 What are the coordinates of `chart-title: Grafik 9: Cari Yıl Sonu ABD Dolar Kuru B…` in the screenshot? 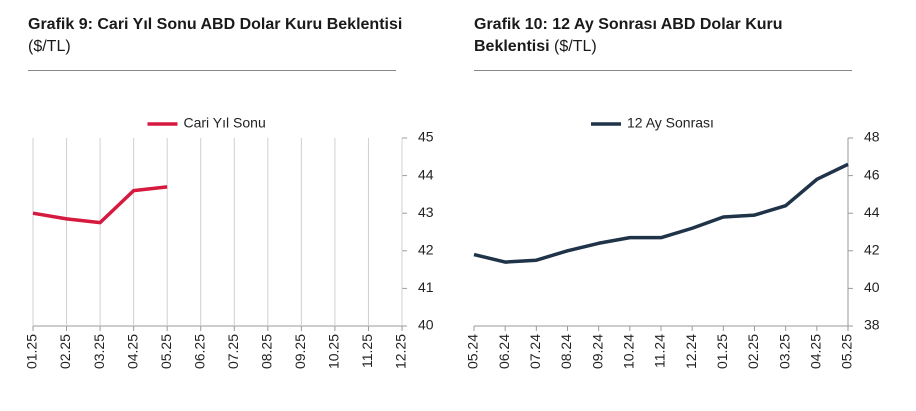 It's located at (215, 24).